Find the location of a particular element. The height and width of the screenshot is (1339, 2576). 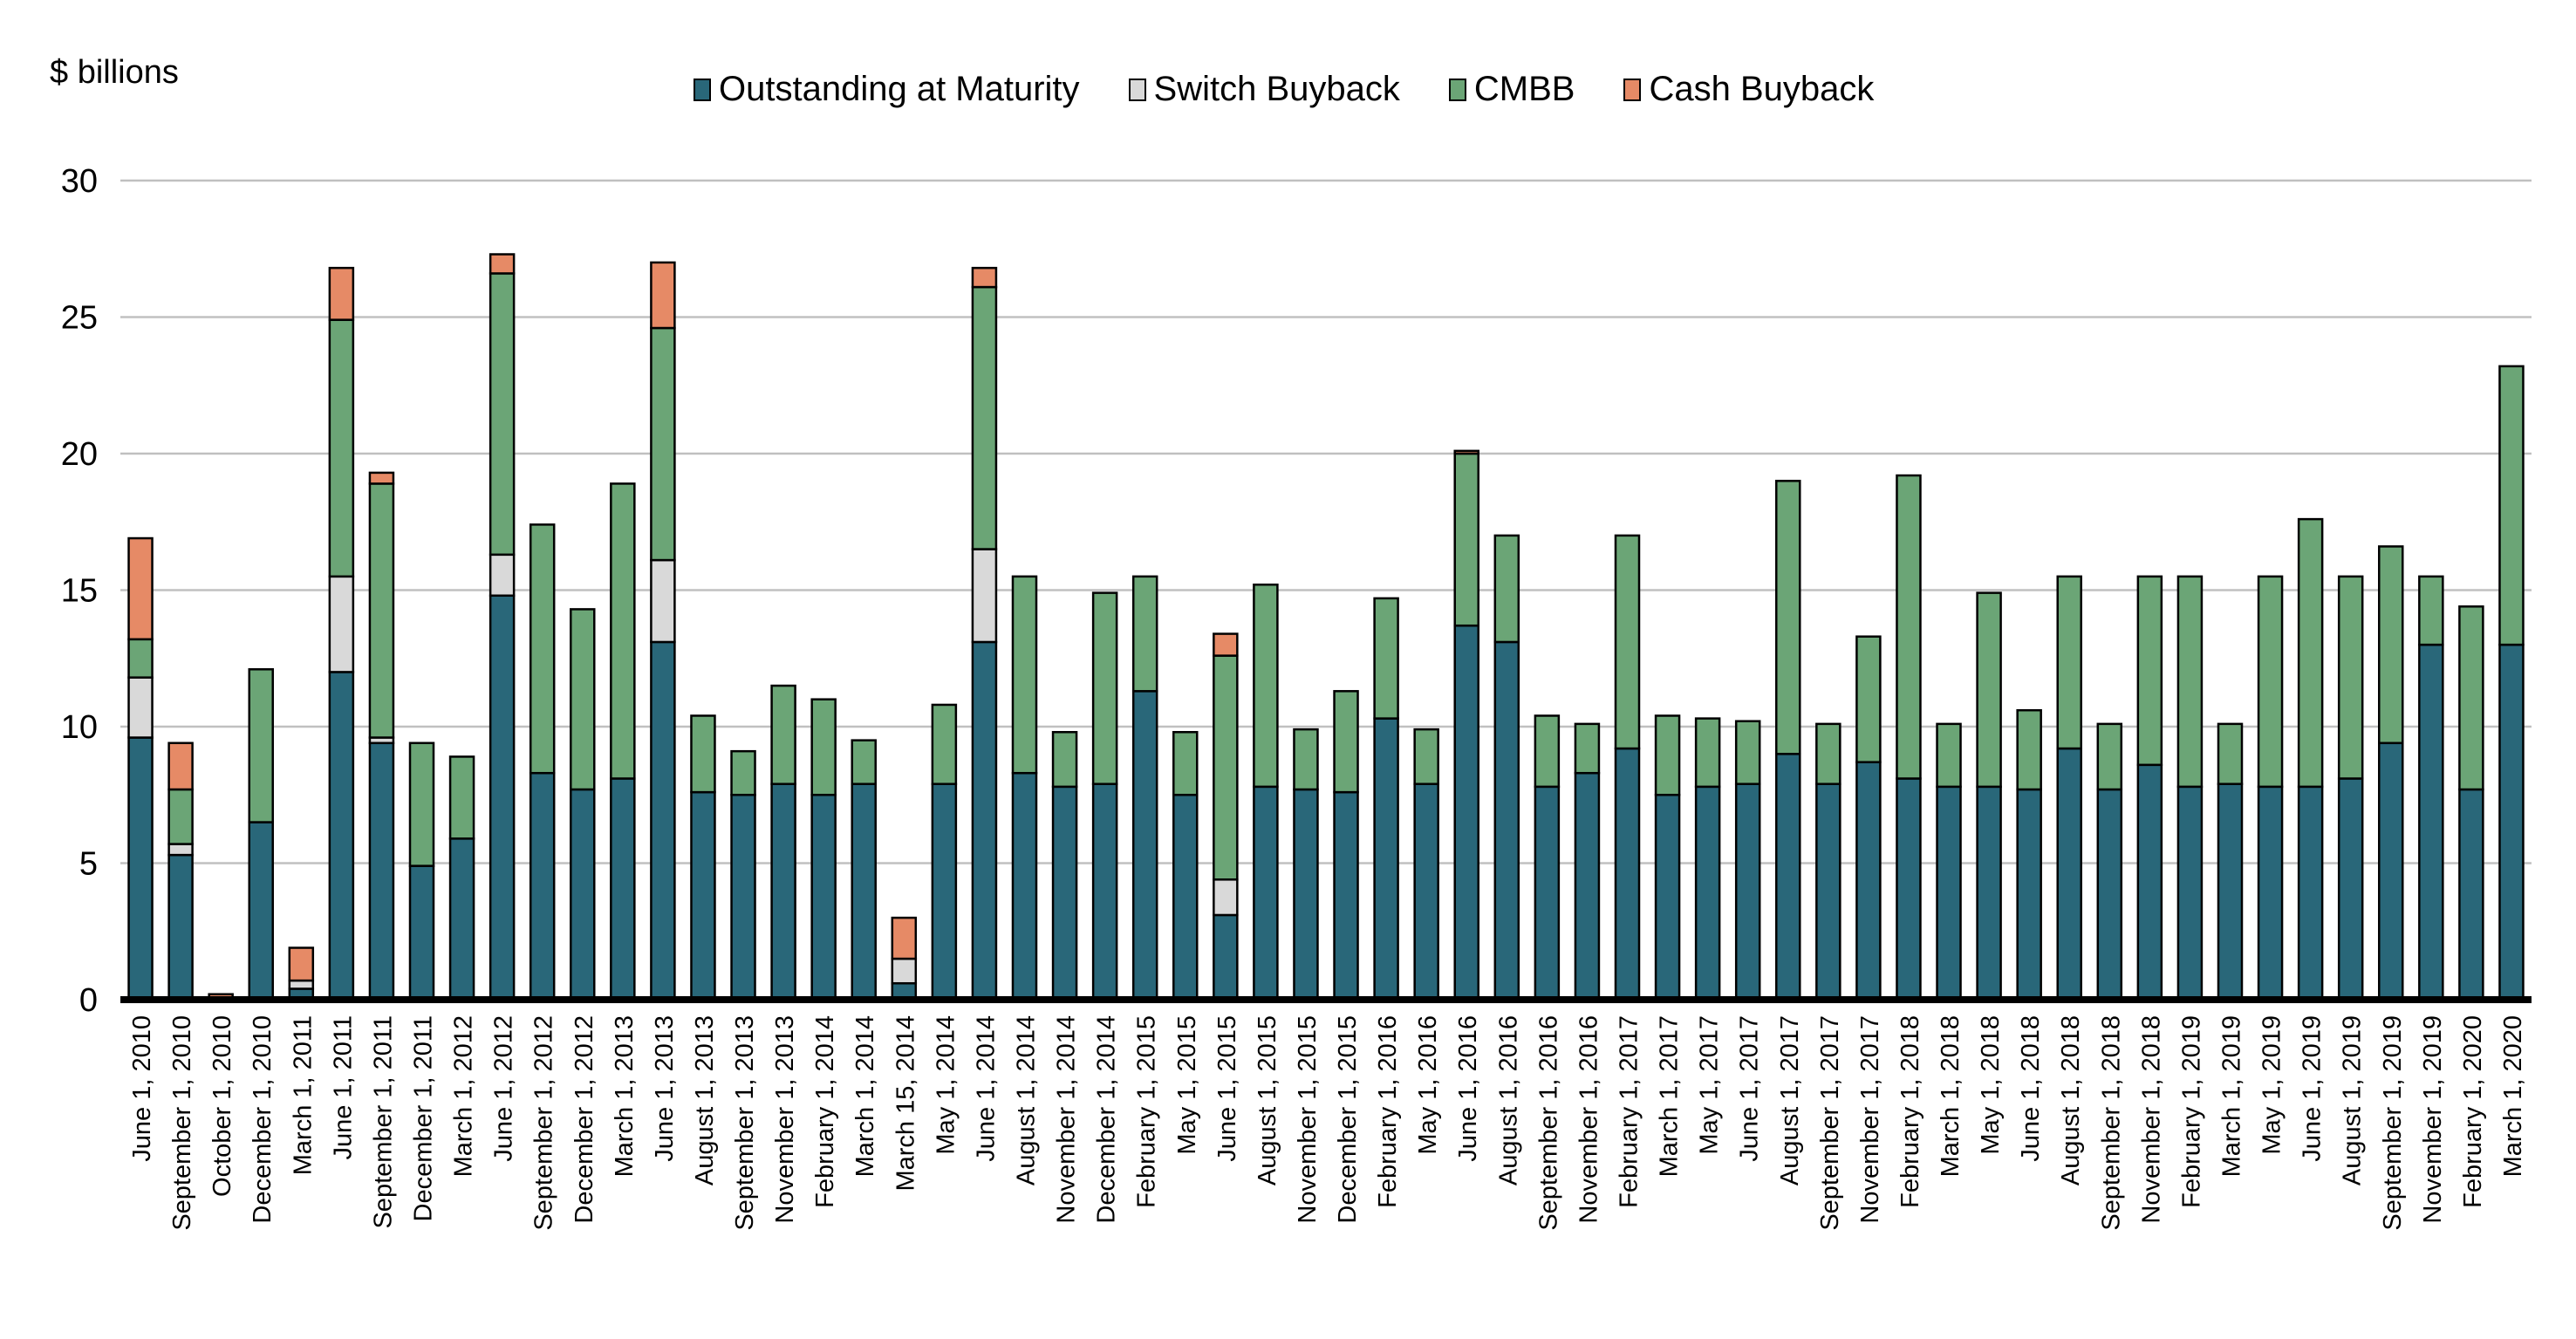

x-tick-label: November 1, 2018 is located at coordinates (2151, 1119).